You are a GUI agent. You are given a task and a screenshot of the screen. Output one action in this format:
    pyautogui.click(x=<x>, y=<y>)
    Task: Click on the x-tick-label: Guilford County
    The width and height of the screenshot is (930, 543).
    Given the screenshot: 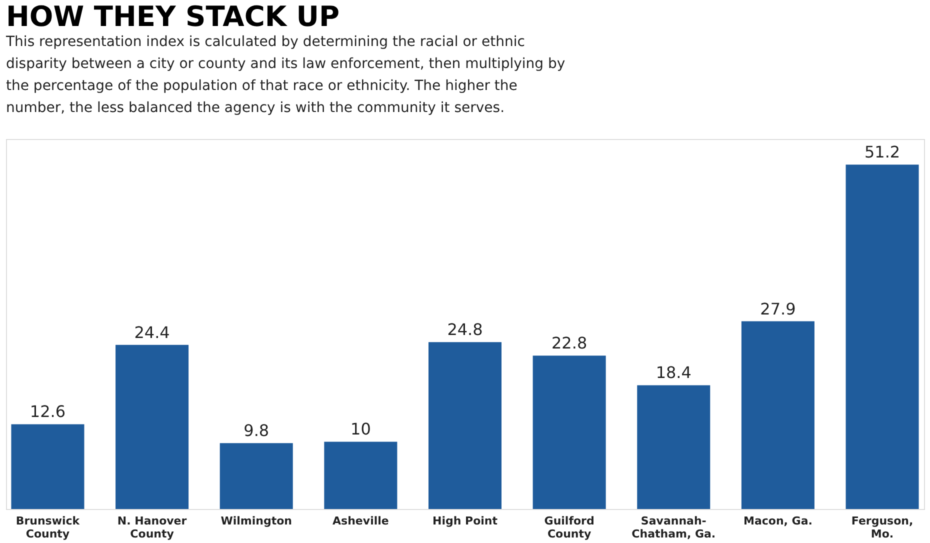 What is the action you would take?
    pyautogui.click(x=569, y=527)
    